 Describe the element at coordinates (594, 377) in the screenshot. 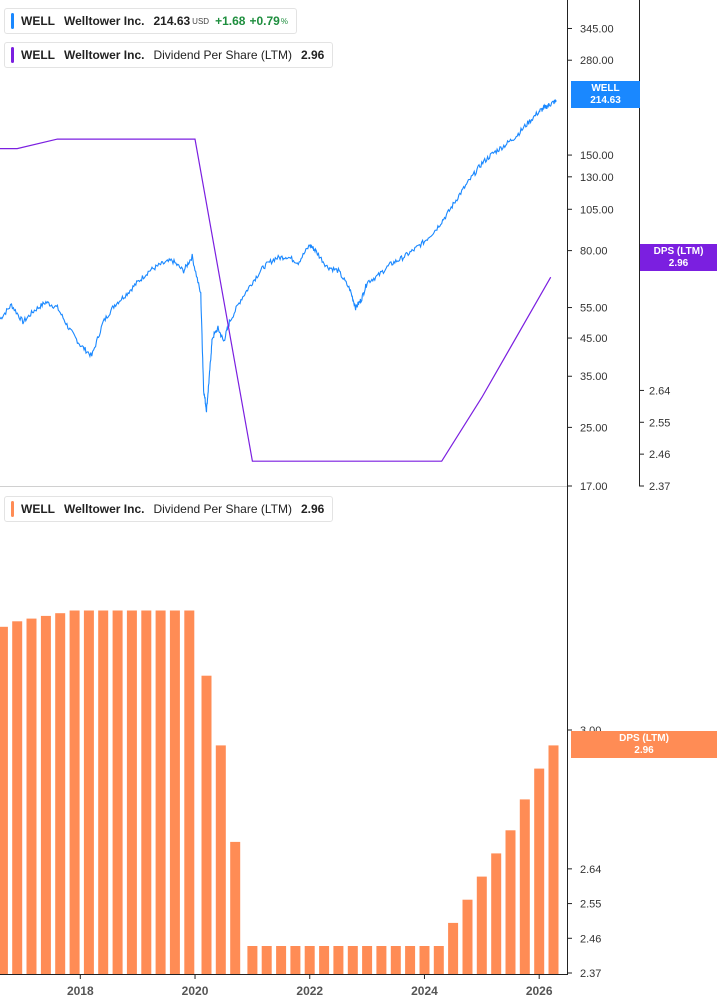

I see `price-axis-tick-label: 35.00` at that location.